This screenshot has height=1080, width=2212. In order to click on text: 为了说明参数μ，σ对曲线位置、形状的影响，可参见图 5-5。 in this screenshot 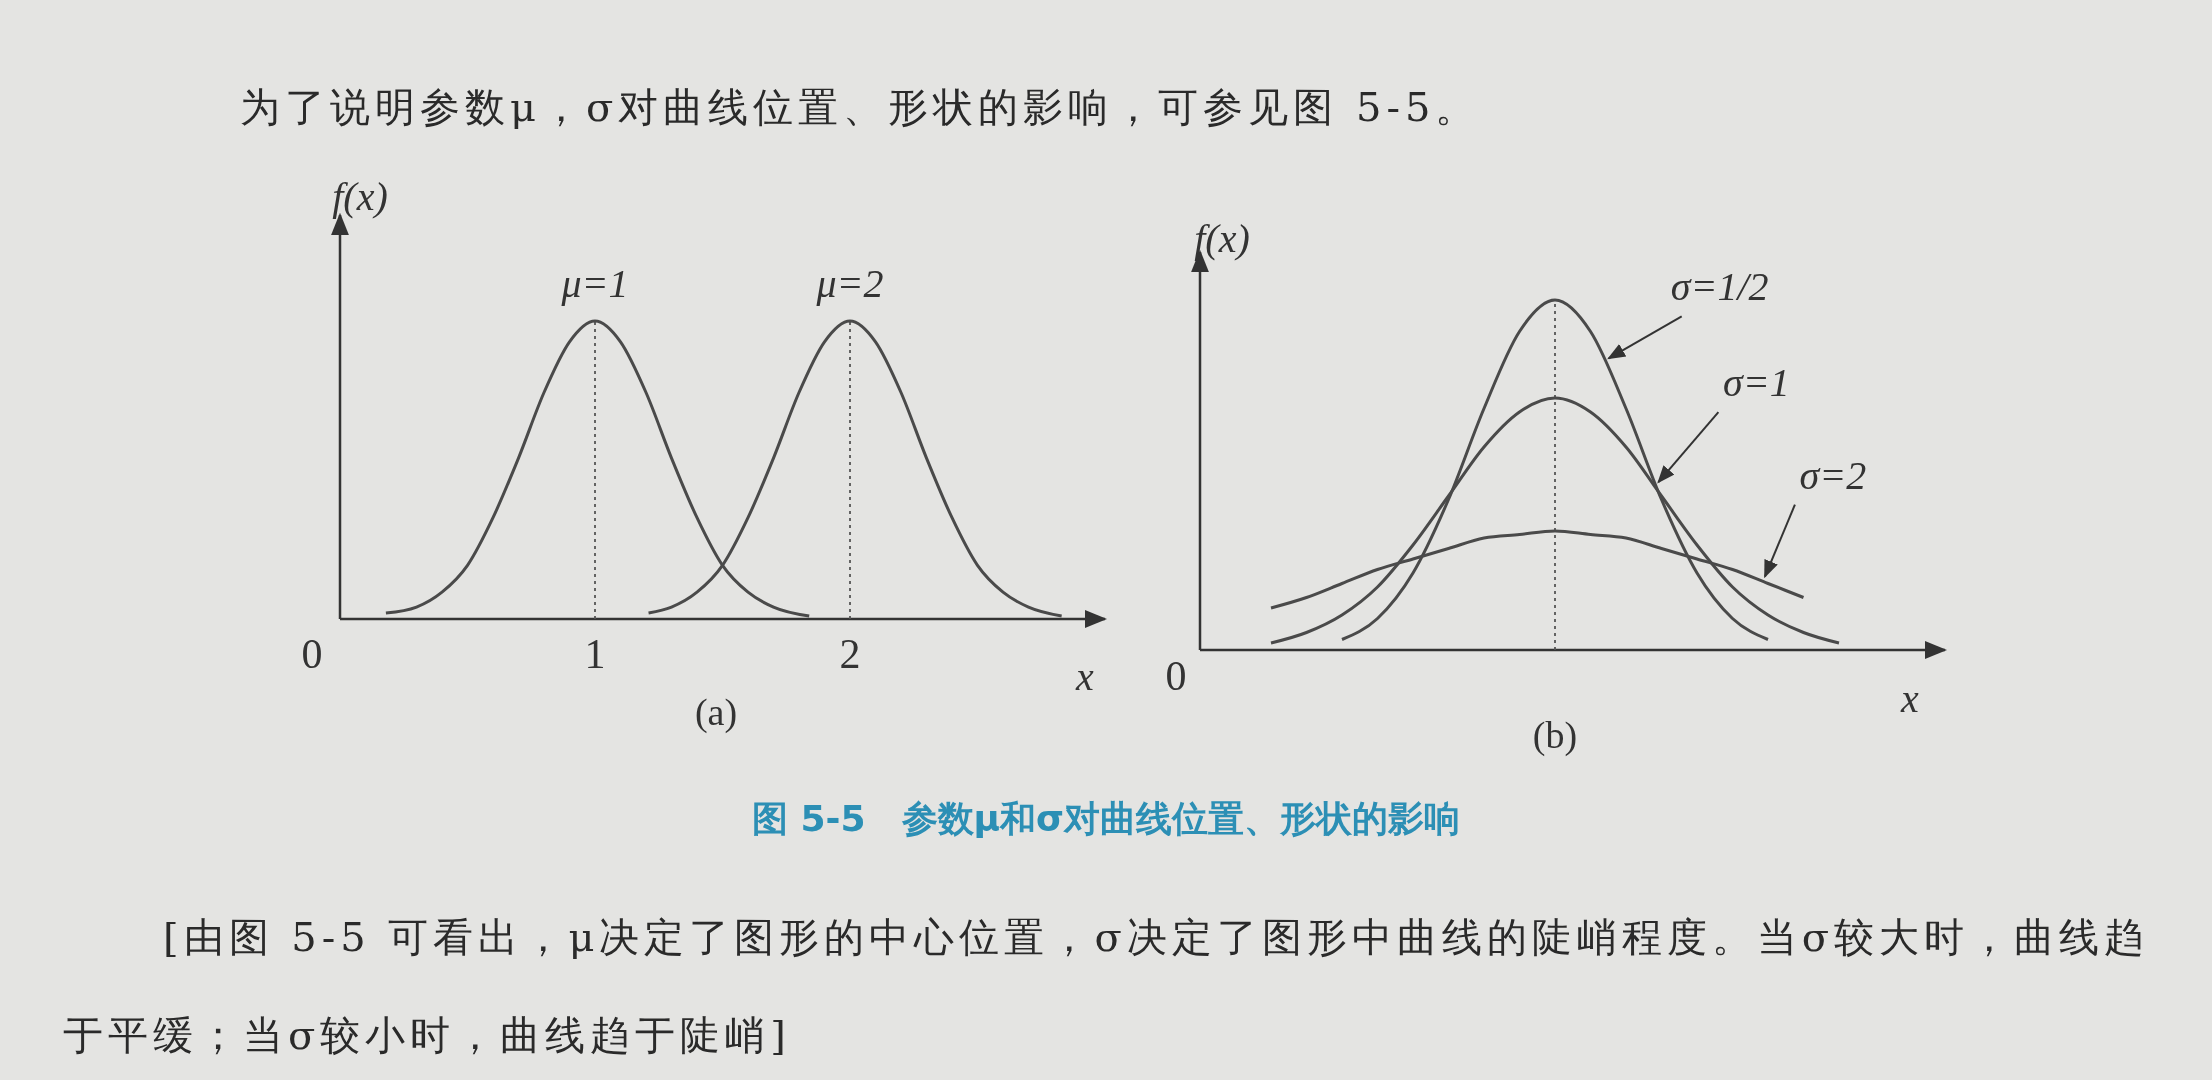, I will do `click(861, 107)`.